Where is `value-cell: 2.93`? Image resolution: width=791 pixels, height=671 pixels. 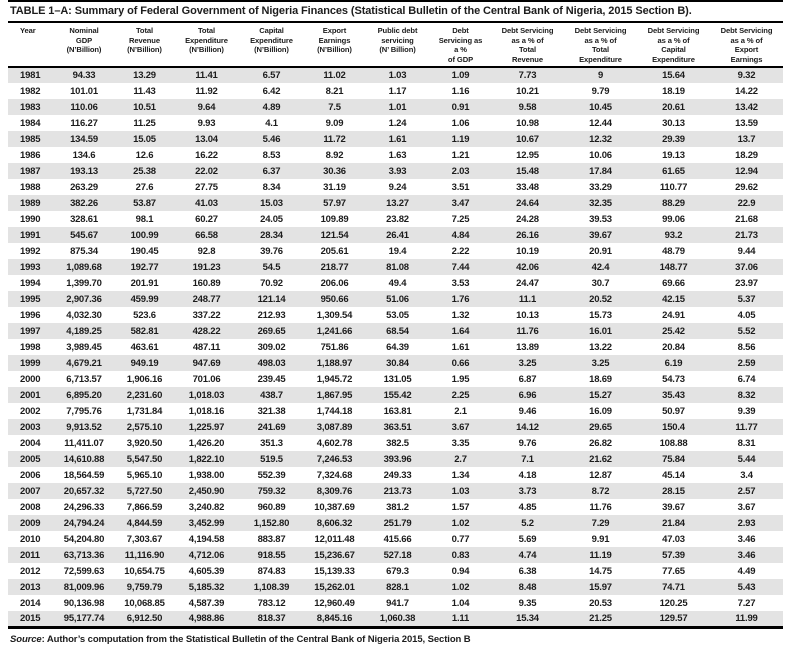
value-cell: 2.93 is located at coordinates (746, 523).